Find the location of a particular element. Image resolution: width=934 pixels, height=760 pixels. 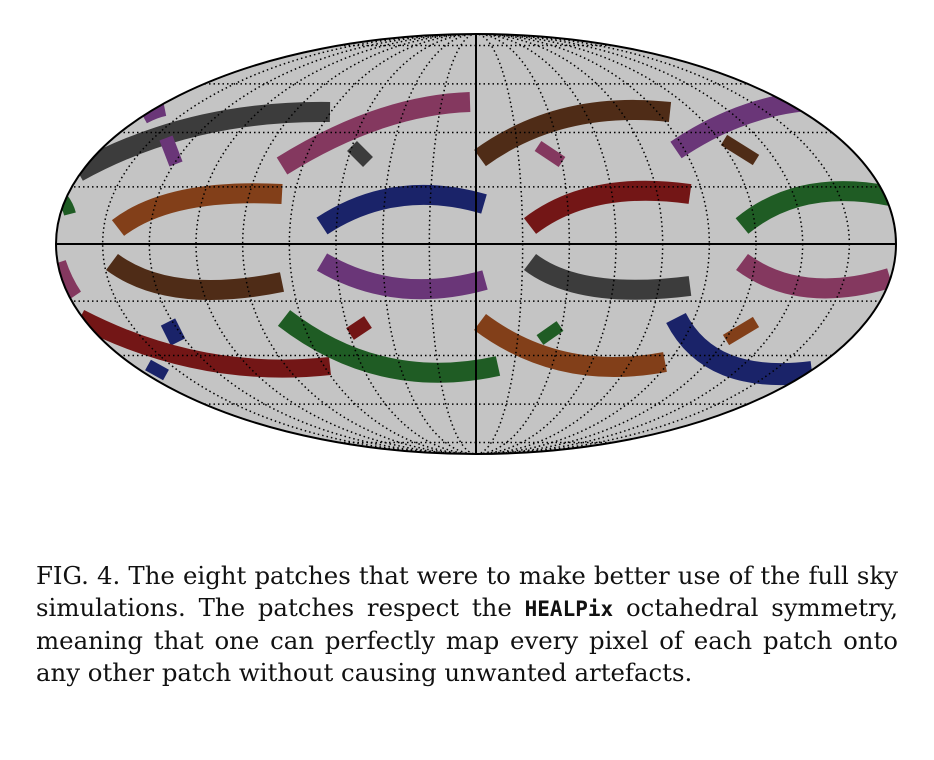

caption-code-healpix: HEALPix is located at coordinates (569, 608).